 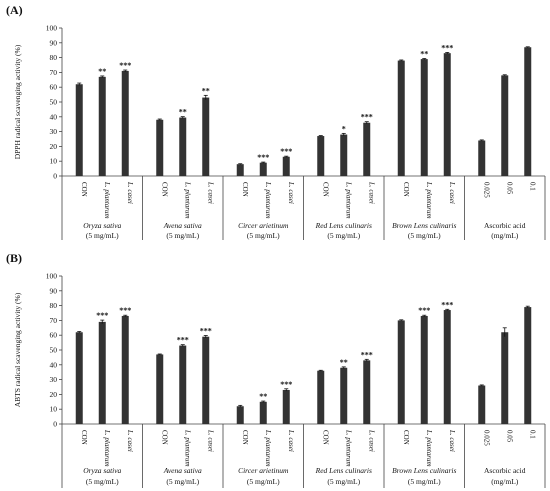 I want to click on y-tick-label: 20, so click(x=54, y=394).